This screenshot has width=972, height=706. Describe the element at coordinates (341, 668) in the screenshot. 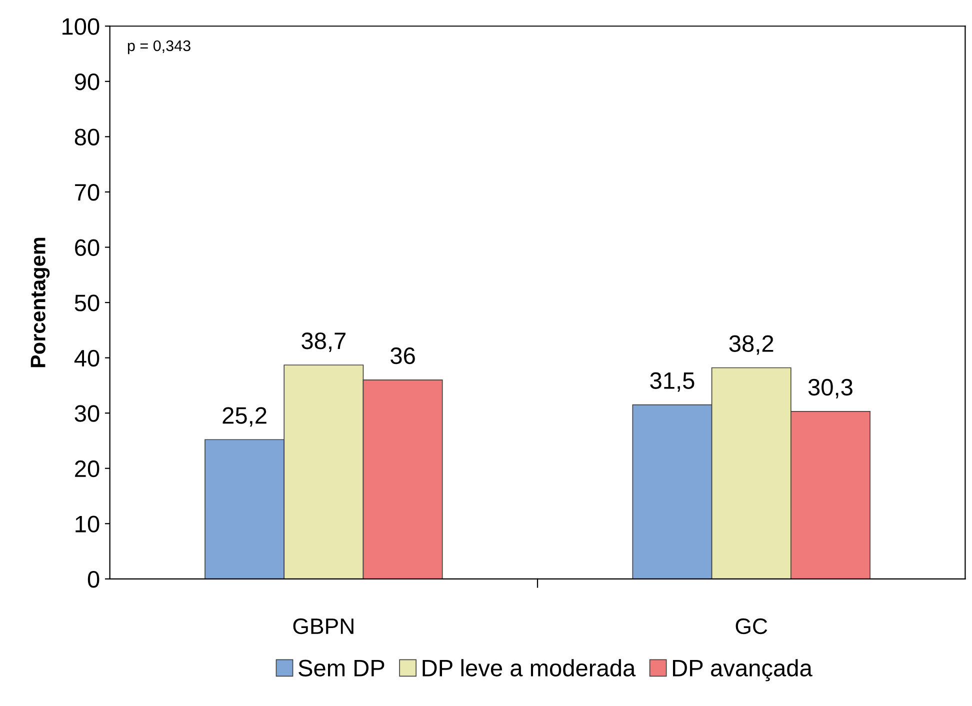

I see `legend-label: Sem DP` at that location.